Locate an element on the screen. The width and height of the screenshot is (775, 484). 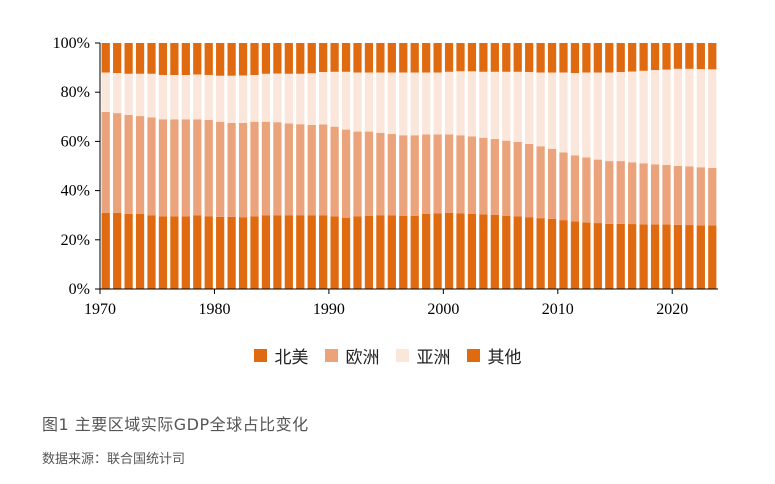
bar-segment-1986-s2 is located at coordinates (288, 98).